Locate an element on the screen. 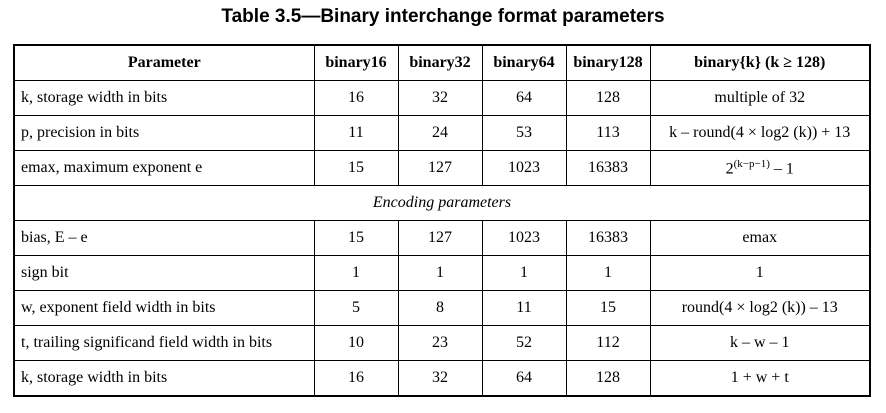 Image resolution: width=886 pixels, height=413 pixels. param-cell: bias, E – e is located at coordinates (164, 238).